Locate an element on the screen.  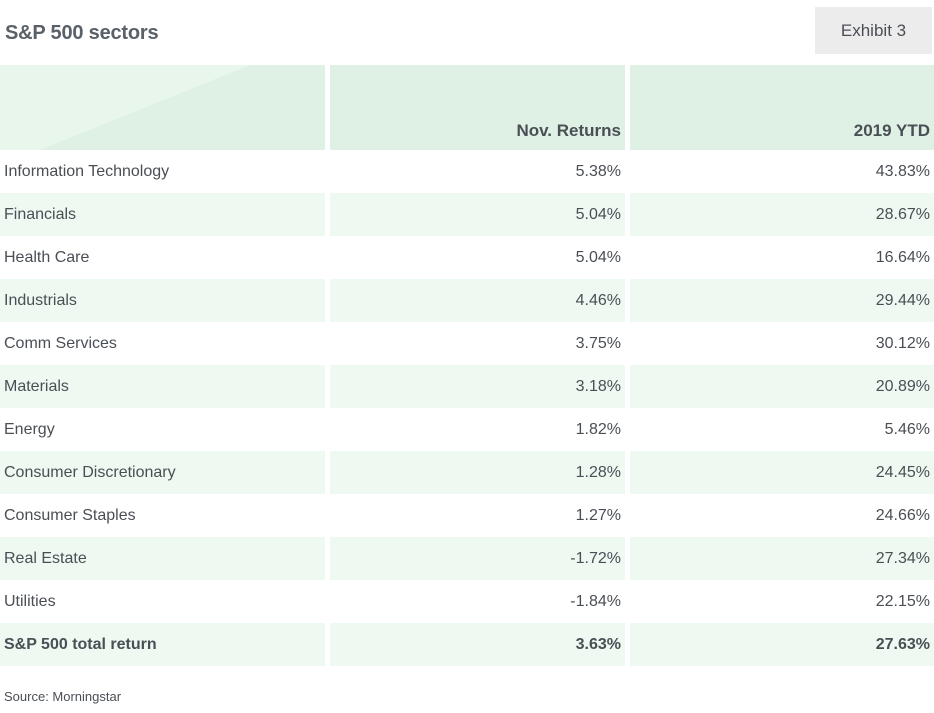
sector-label: Energy is located at coordinates (29, 429).